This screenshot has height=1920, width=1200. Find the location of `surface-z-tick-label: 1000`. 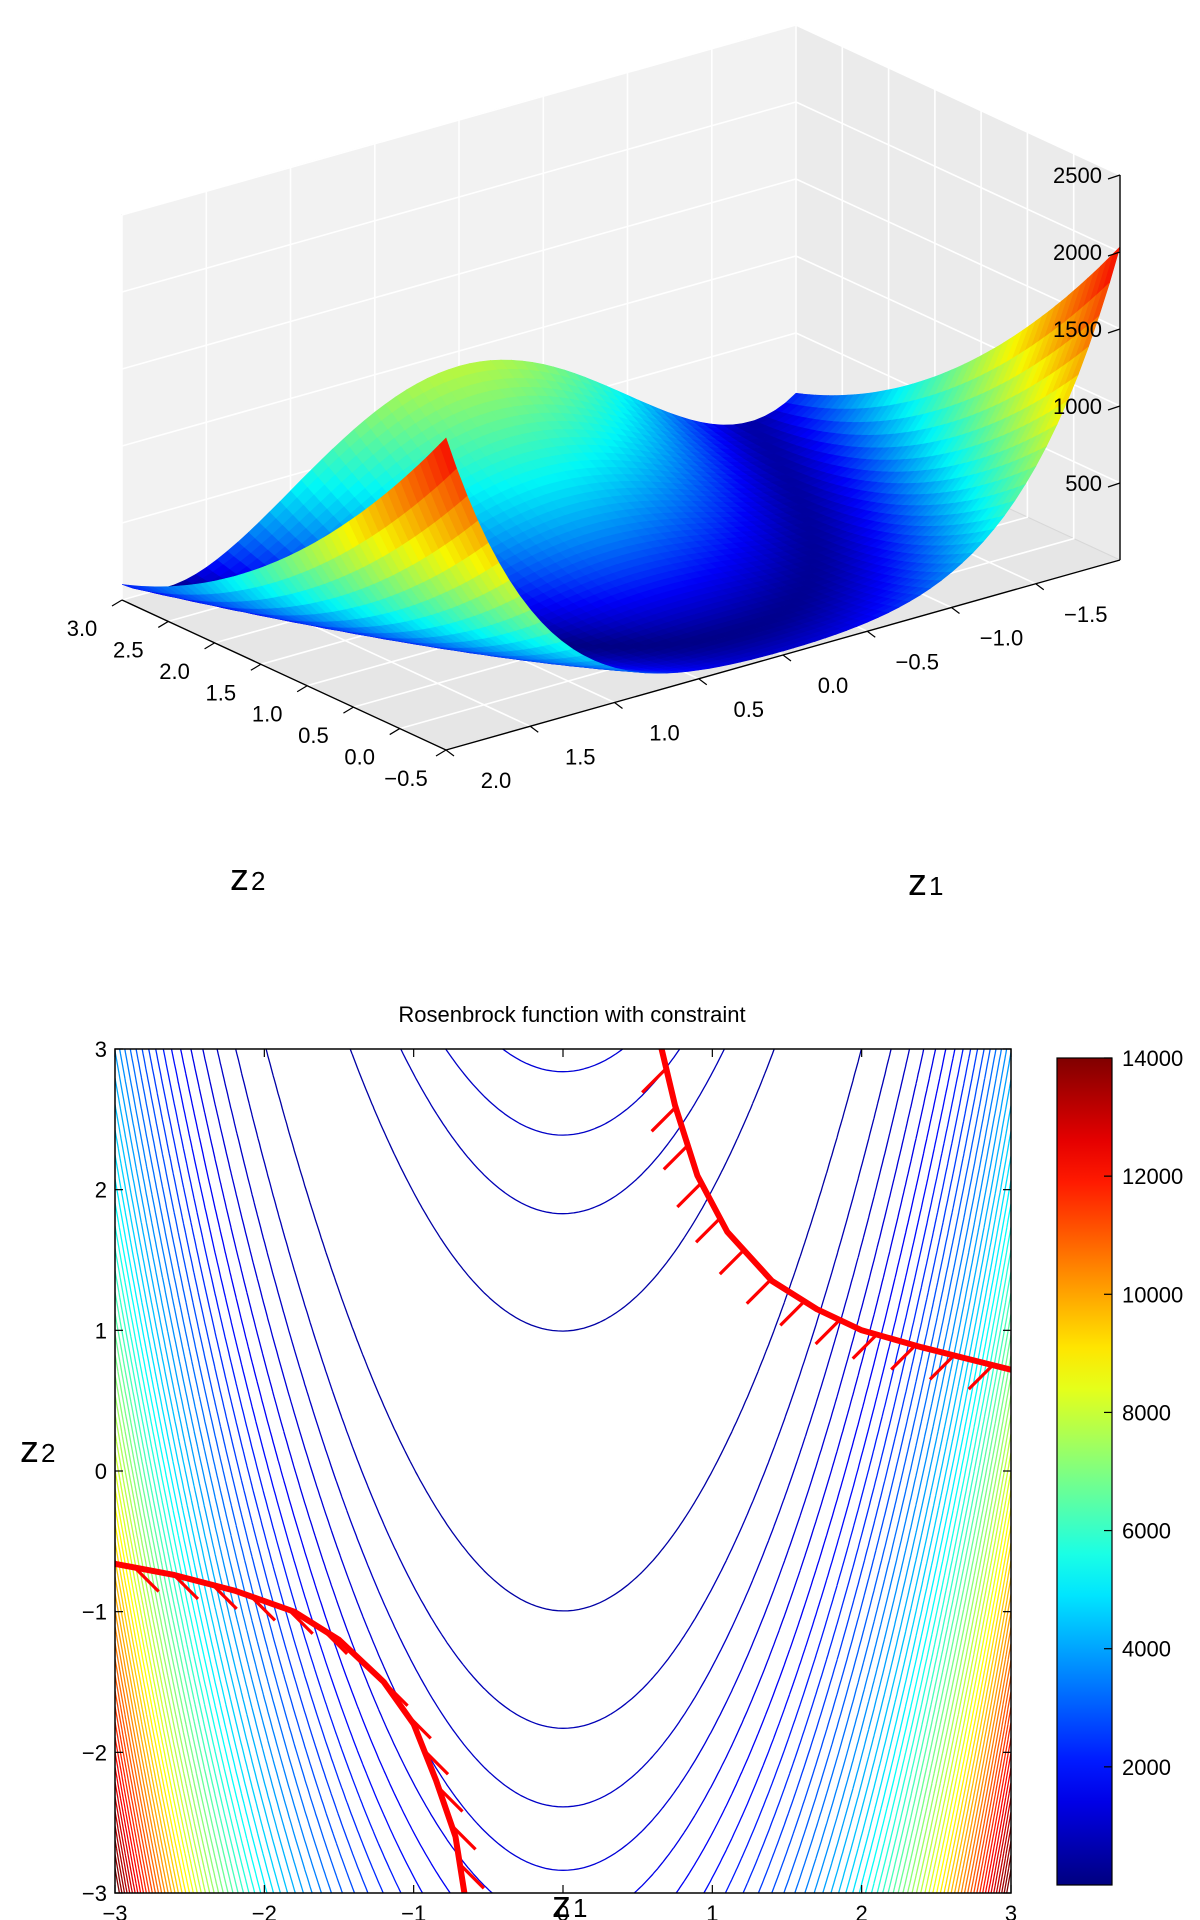

surface-z-tick-label: 1000 is located at coordinates (1077, 406).